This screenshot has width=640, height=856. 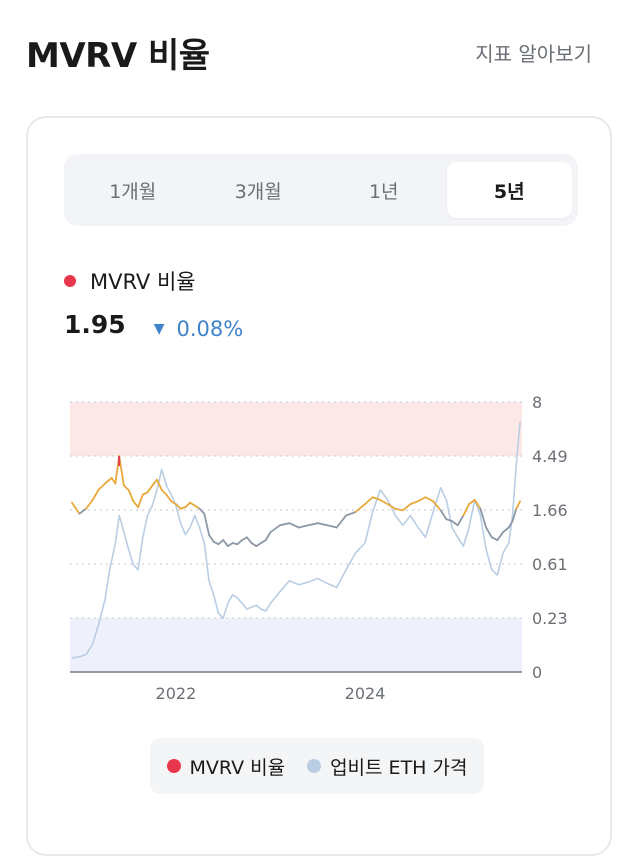 I want to click on tab-3-months: 3개월, so click(x=258, y=191).